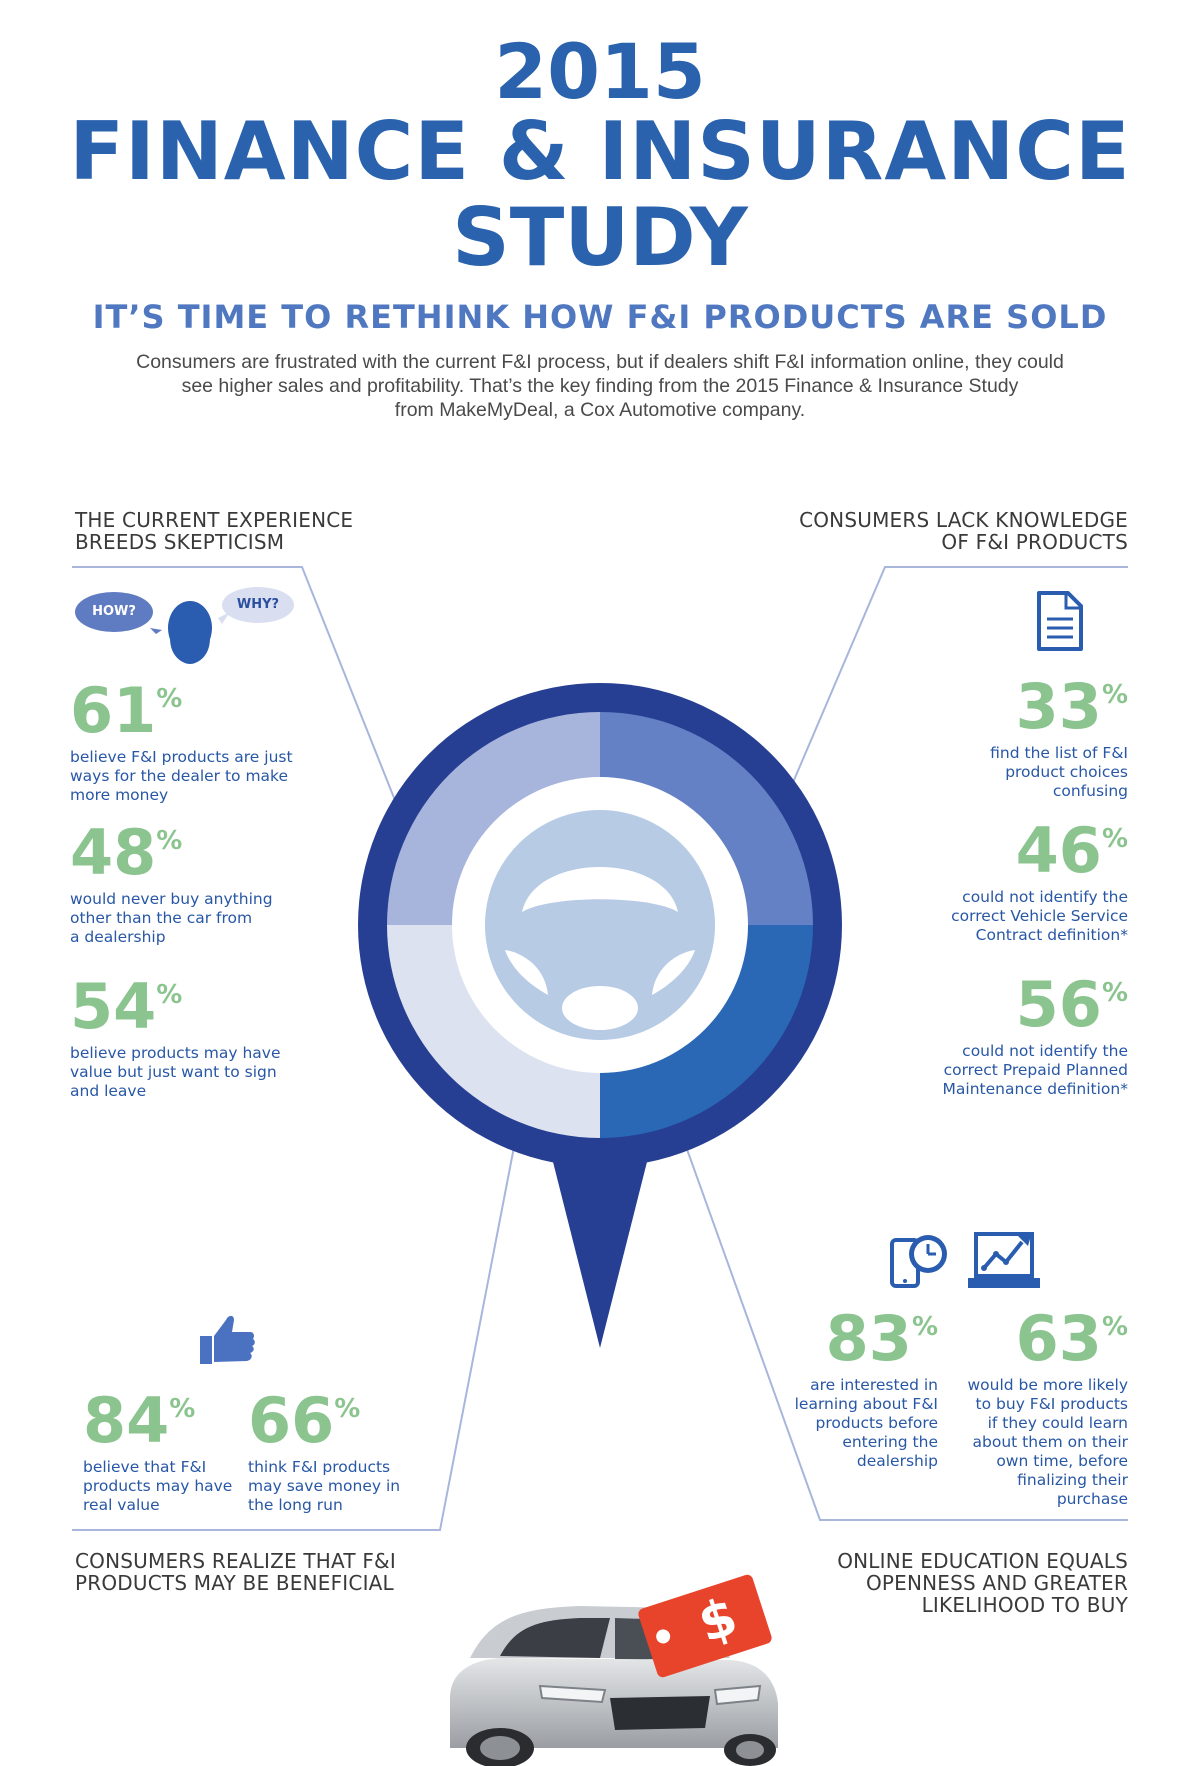 The width and height of the screenshot is (1200, 1766). Describe the element at coordinates (600, 71) in the screenshot. I see `title-year: 2015` at that location.